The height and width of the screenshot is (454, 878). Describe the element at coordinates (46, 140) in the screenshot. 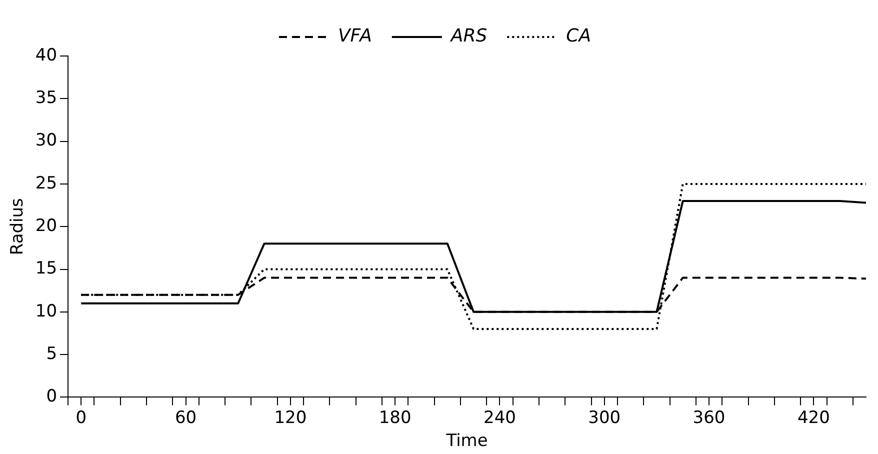

I see `y-tick-label: 30` at that location.